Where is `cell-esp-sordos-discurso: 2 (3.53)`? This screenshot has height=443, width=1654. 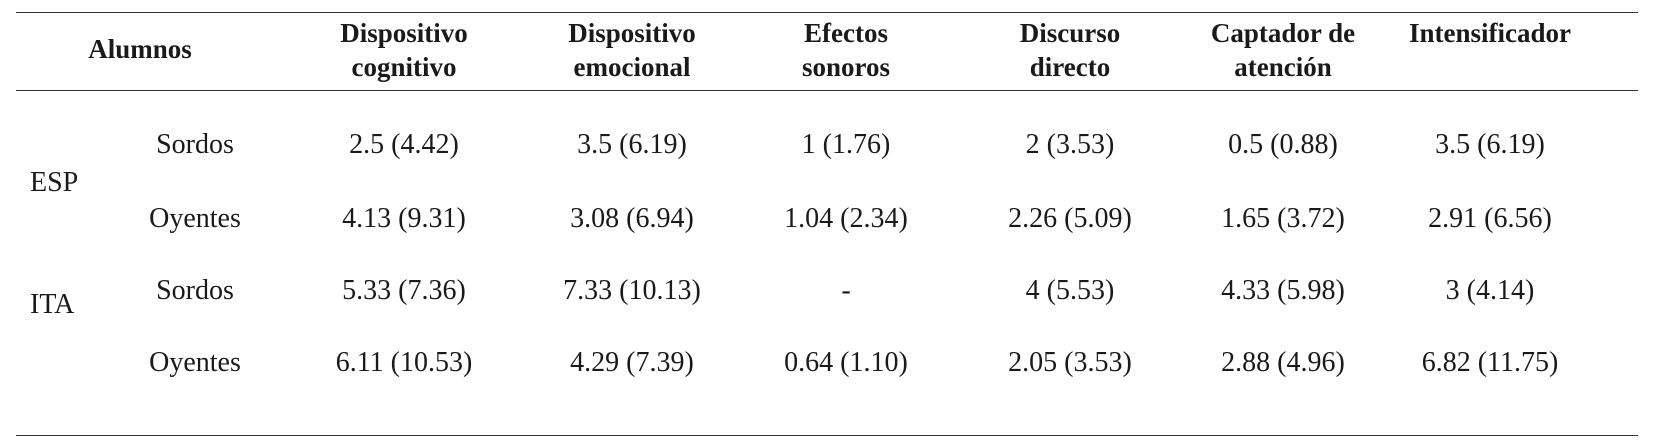
cell-esp-sordos-discurso: 2 (3.53) is located at coordinates (1070, 144).